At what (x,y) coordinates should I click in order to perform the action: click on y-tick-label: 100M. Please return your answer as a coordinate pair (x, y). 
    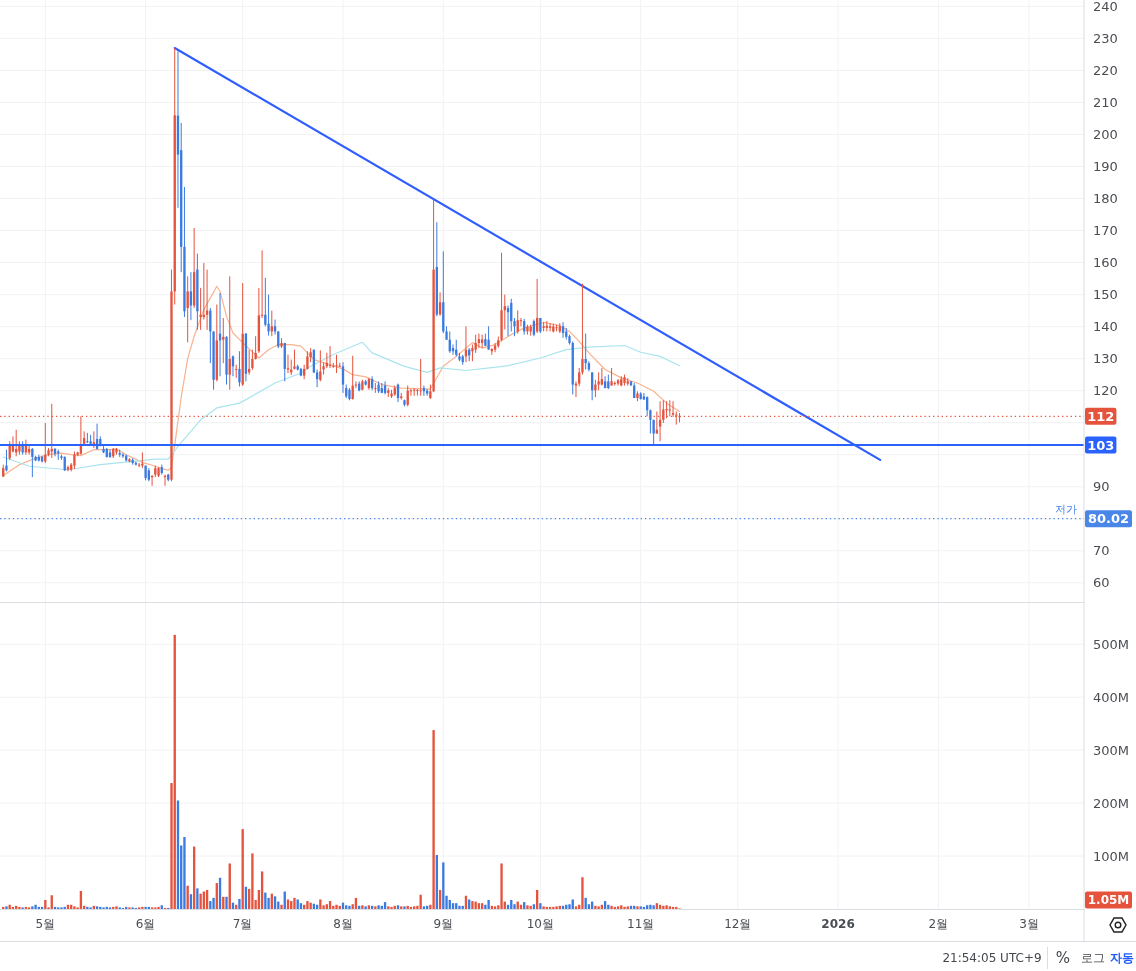
    Looking at the image, I should click on (1111, 856).